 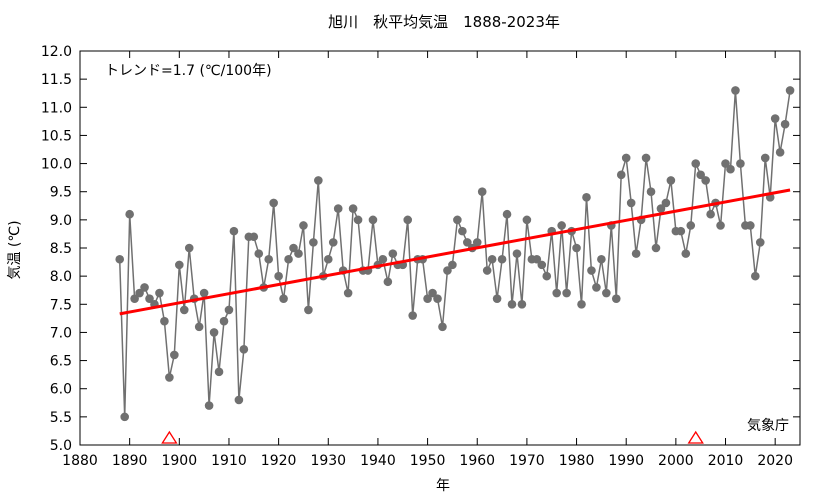 What do you see at coordinates (61, 446) in the screenshot?
I see `y-tick-label: 5.0` at bounding box center [61, 446].